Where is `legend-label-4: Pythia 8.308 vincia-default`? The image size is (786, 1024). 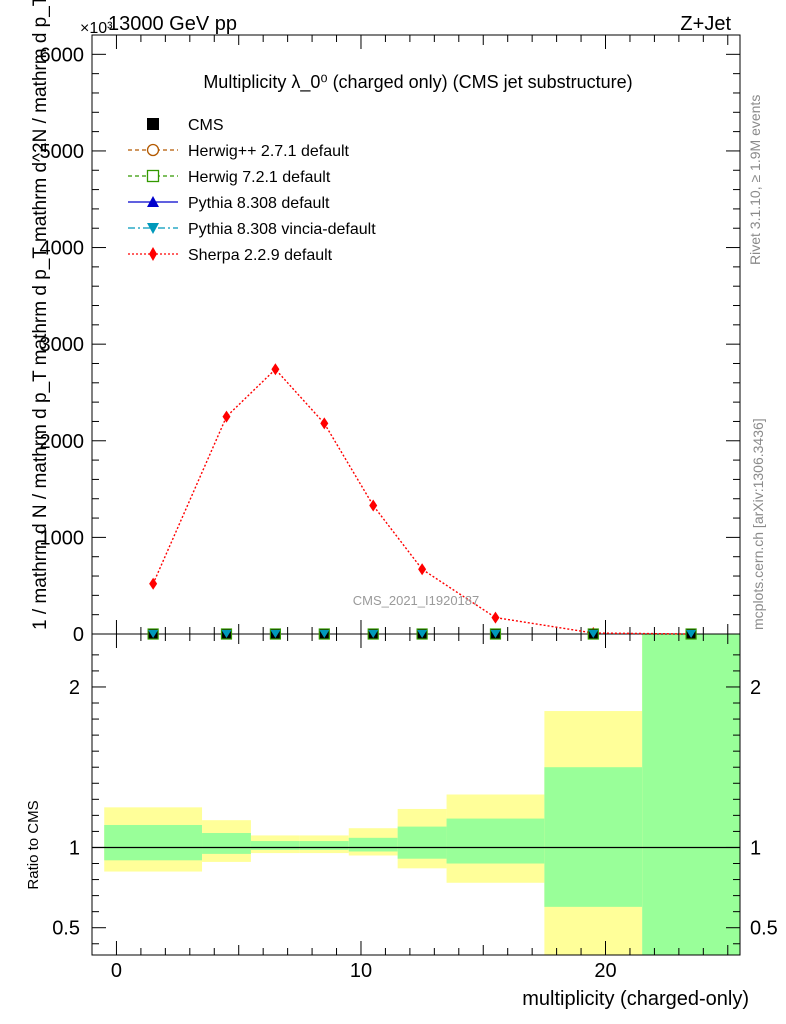 legend-label-4: Pythia 8.308 vincia-default is located at coordinates (282, 229).